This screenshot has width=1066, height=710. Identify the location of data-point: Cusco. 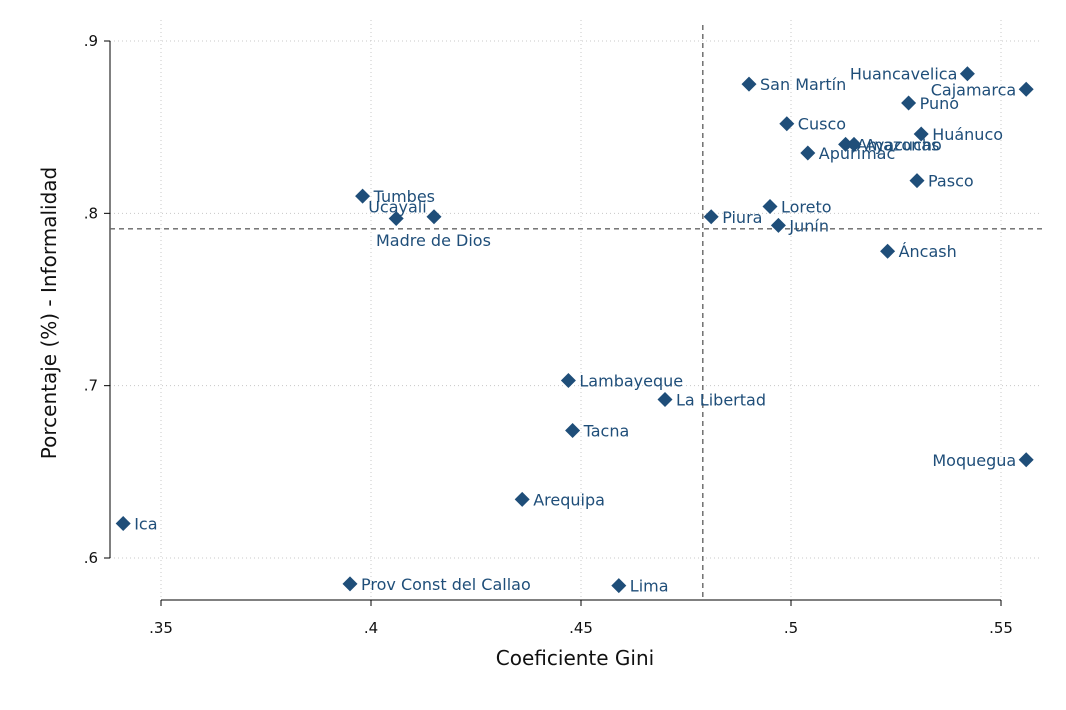
(812, 124).